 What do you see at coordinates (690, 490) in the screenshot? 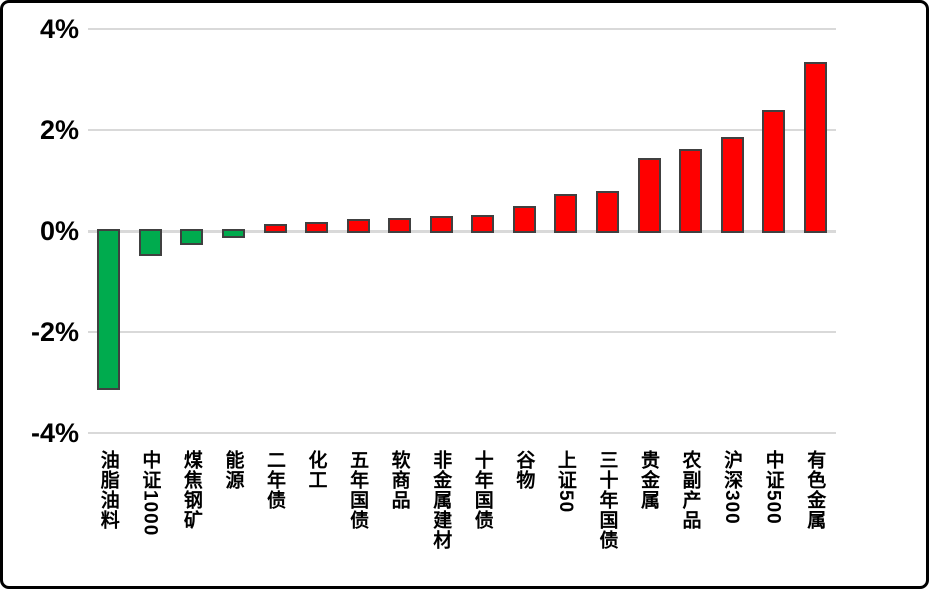
I see `x-axis-category-label: 农副产品` at bounding box center [690, 490].